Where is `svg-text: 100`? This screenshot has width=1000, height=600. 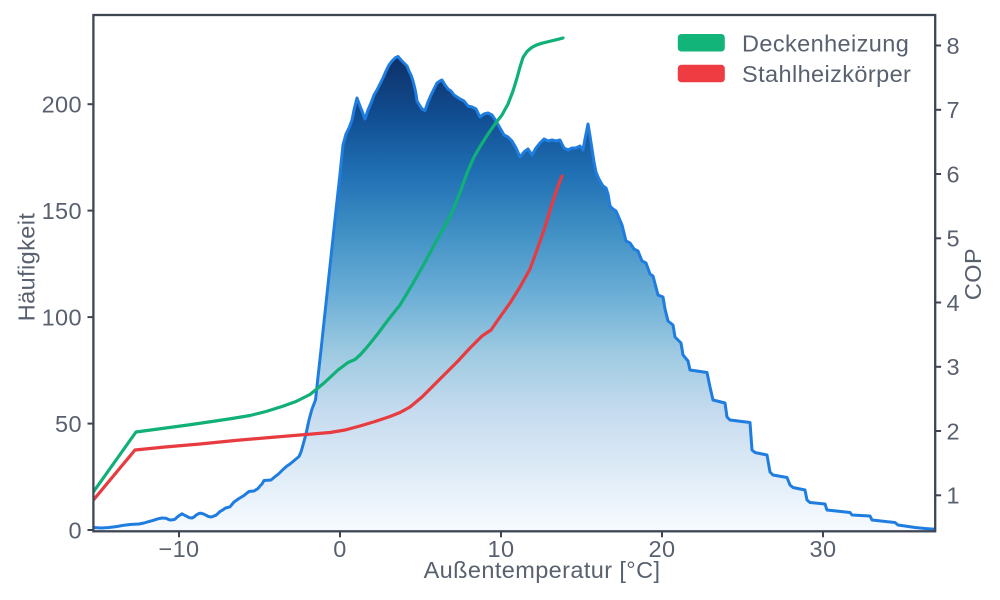
svg-text: 100 is located at coordinates (62, 317).